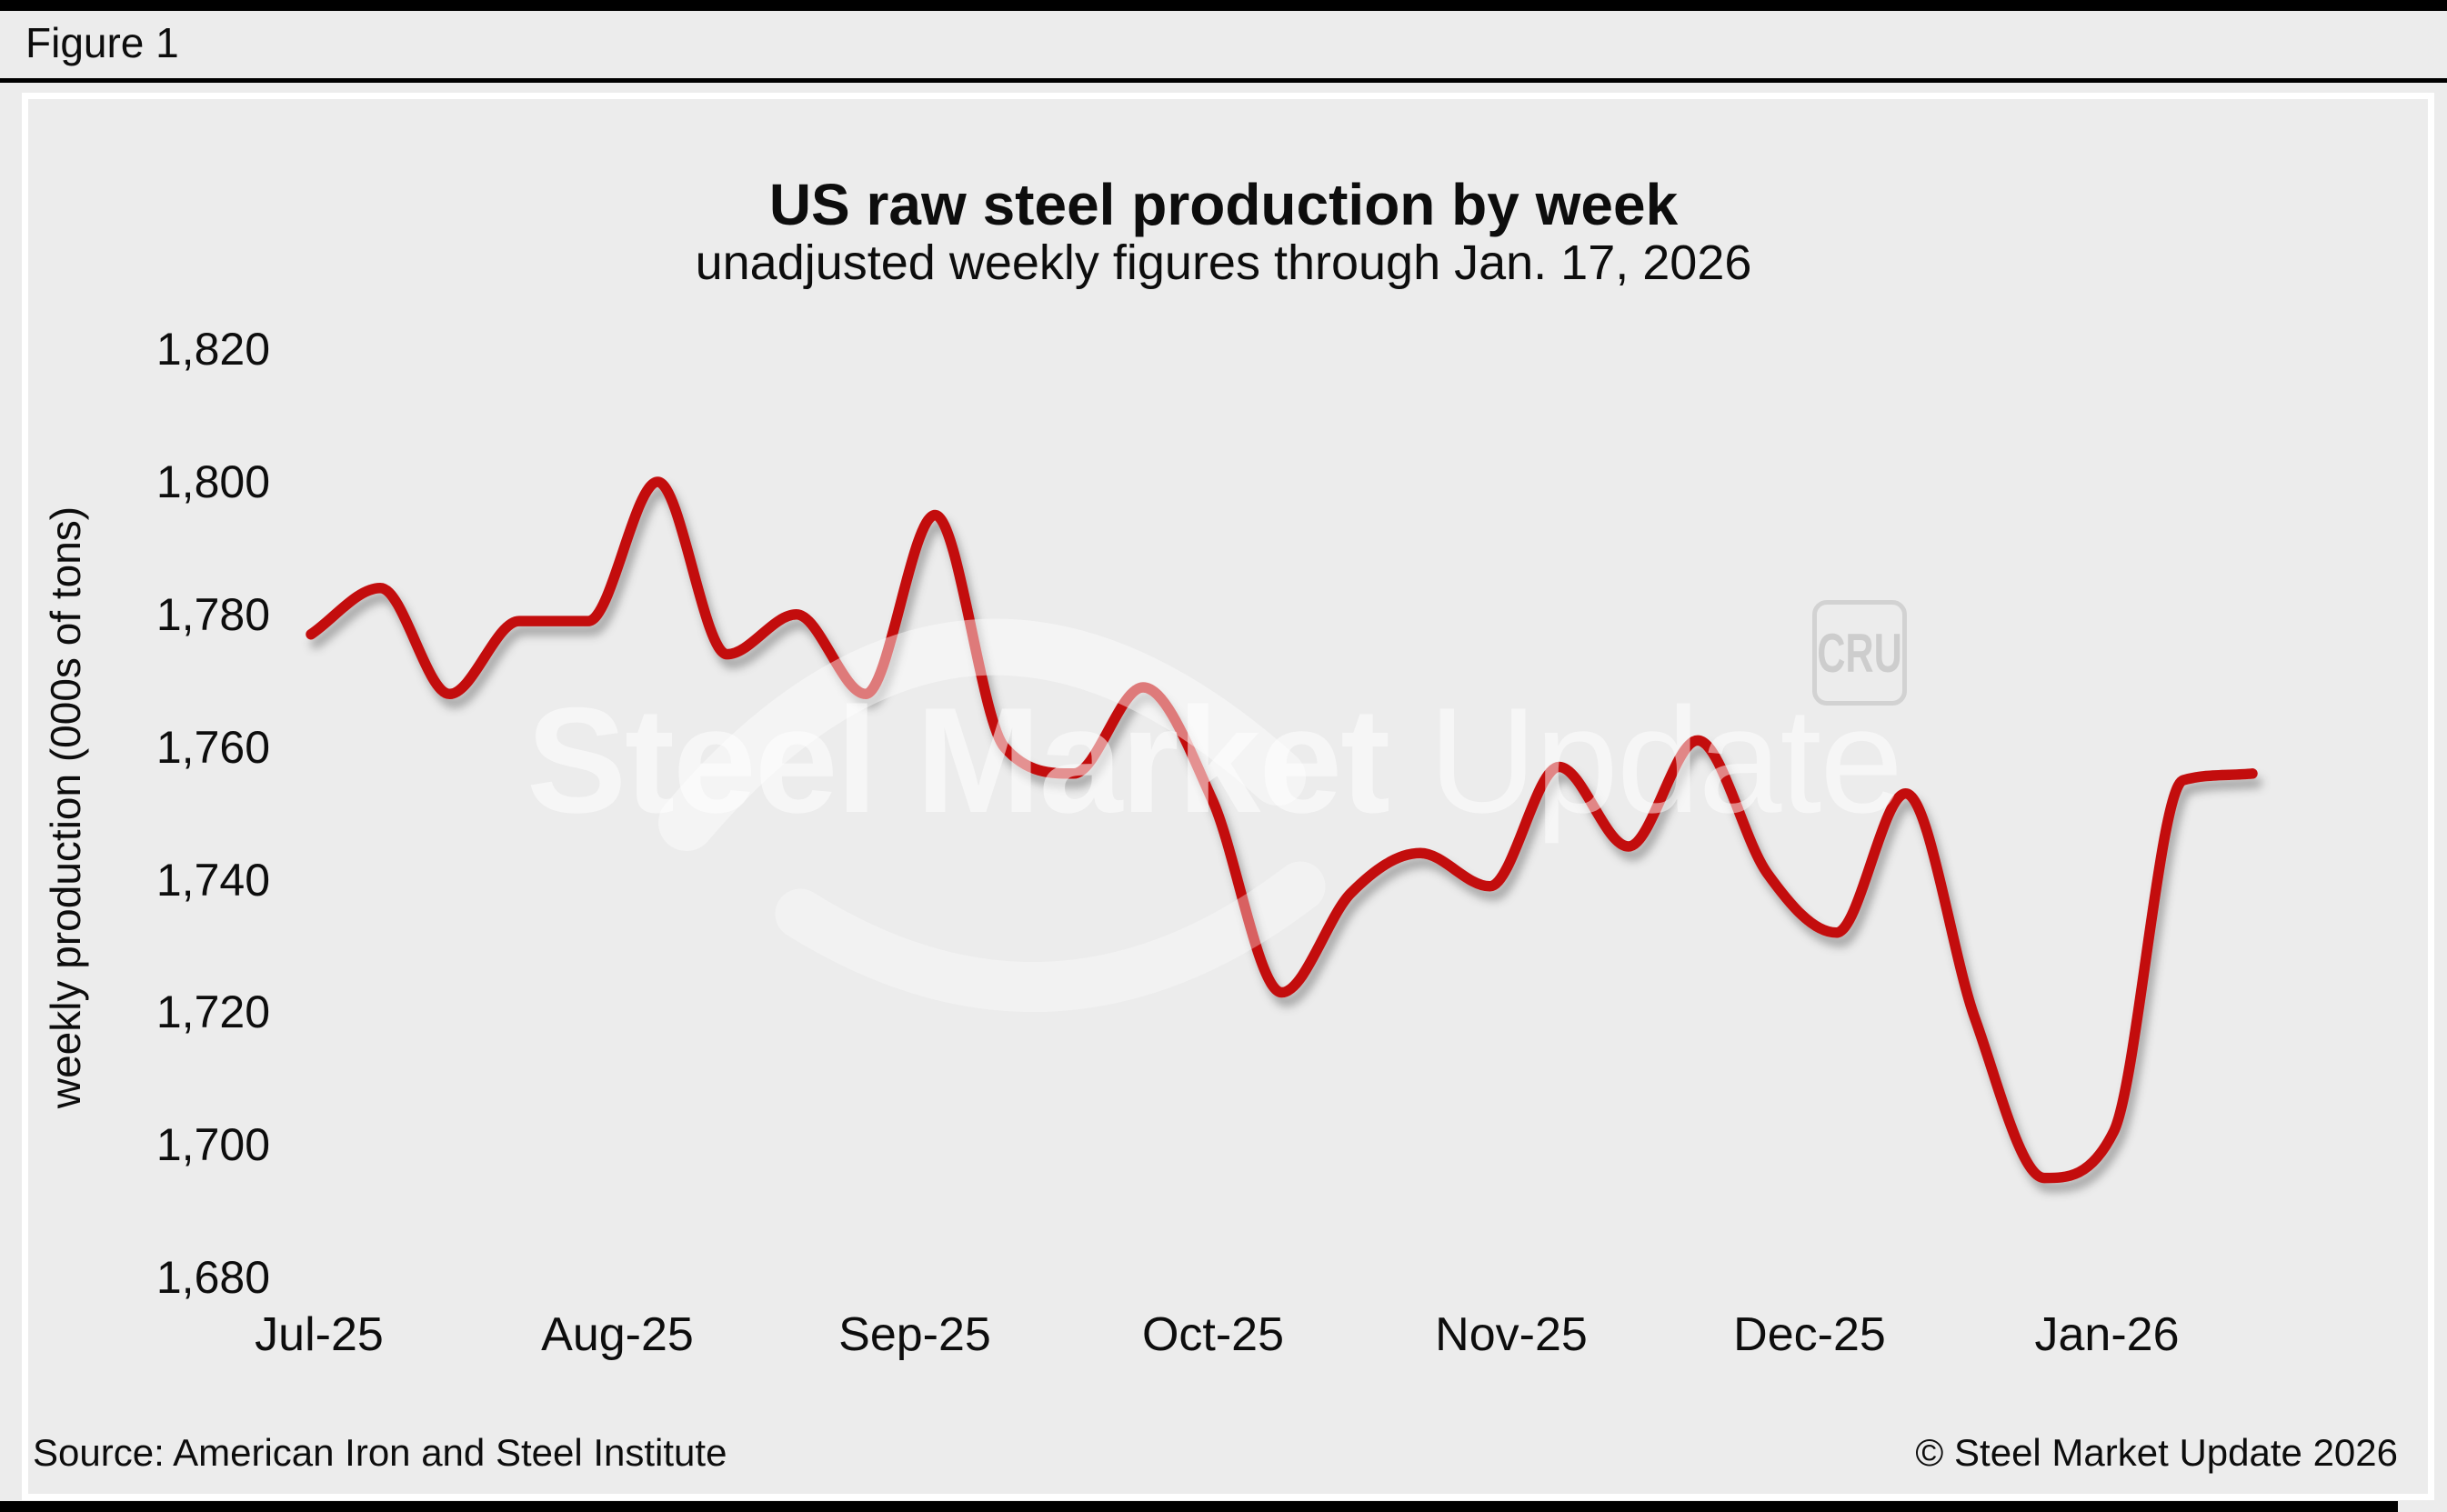  I want to click on x-tick-label: Nov-25, so click(1512, 1334).